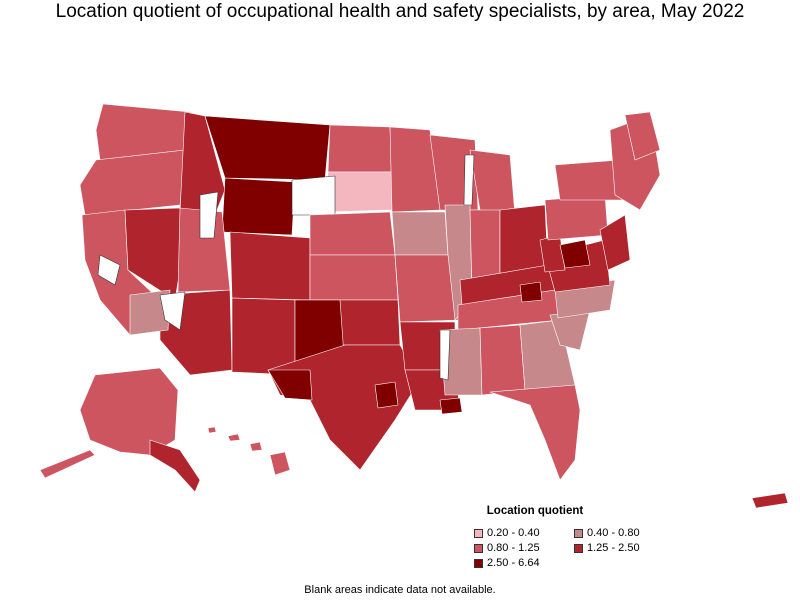  I want to click on area-montana, so click(267, 148).